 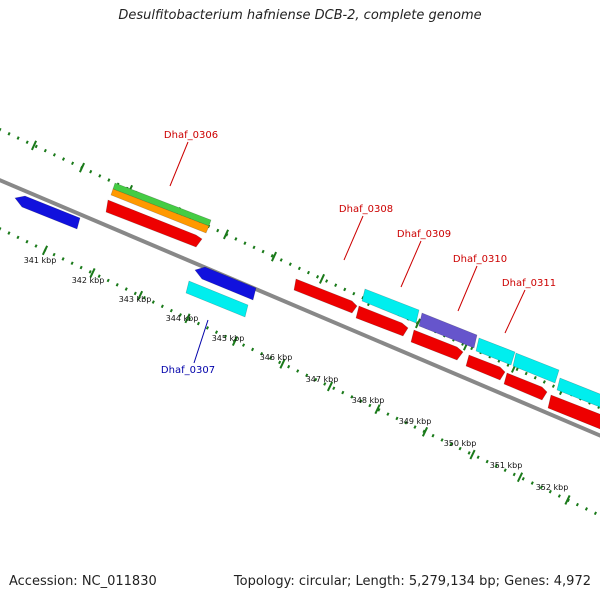 I want to click on scale-label-351: 351 kbp, so click(x=506, y=465).